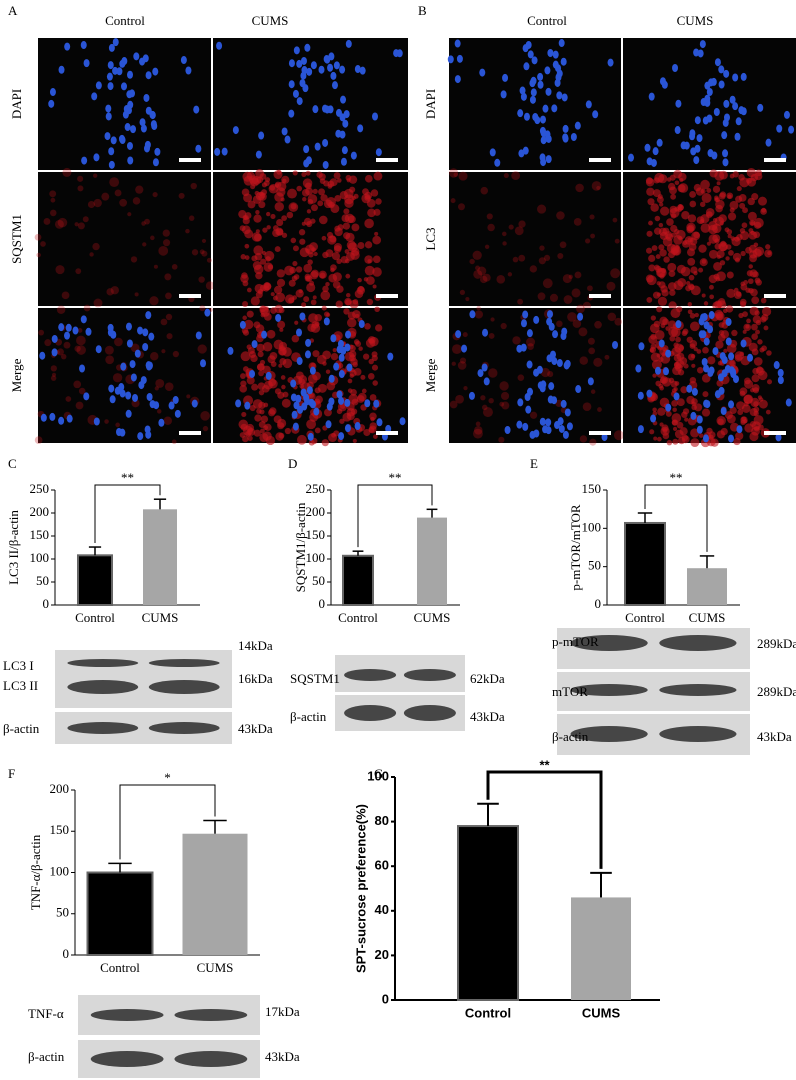 The width and height of the screenshot is (796, 1080). What do you see at coordinates (318, 580) in the screenshot?
I see `y-tick-label: 50` at bounding box center [318, 580].